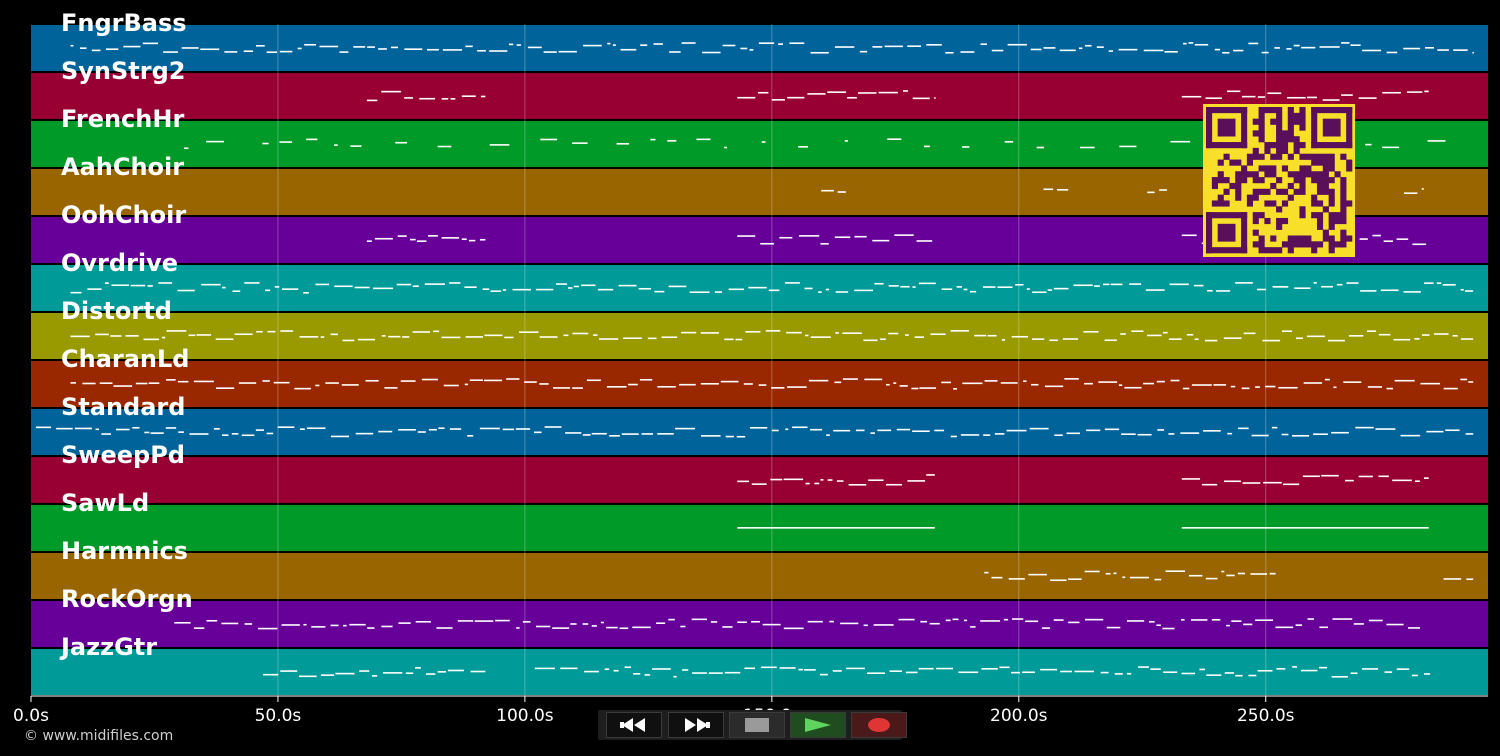 The width and height of the screenshot is (1500, 756). I want to click on play-button, so click(818, 725).